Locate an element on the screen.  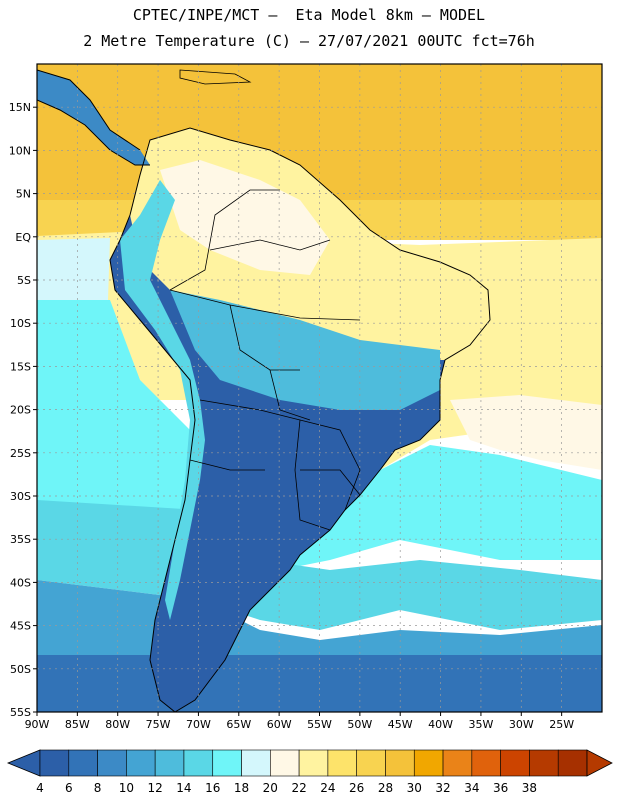
lat-tick-label: 15S is located at coordinates (20, 366).